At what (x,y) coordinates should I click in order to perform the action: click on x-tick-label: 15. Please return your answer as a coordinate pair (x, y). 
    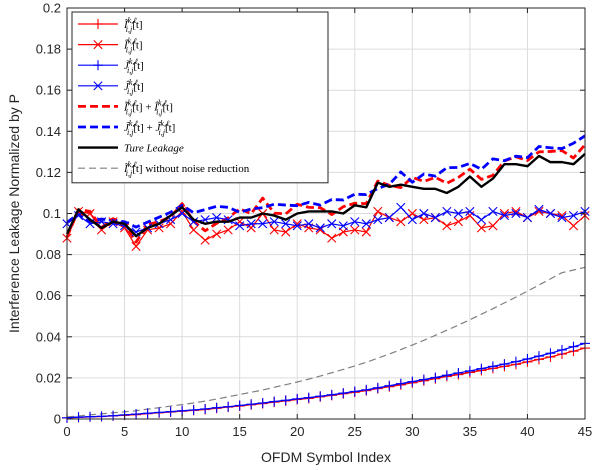
    Looking at the image, I should click on (239, 431).